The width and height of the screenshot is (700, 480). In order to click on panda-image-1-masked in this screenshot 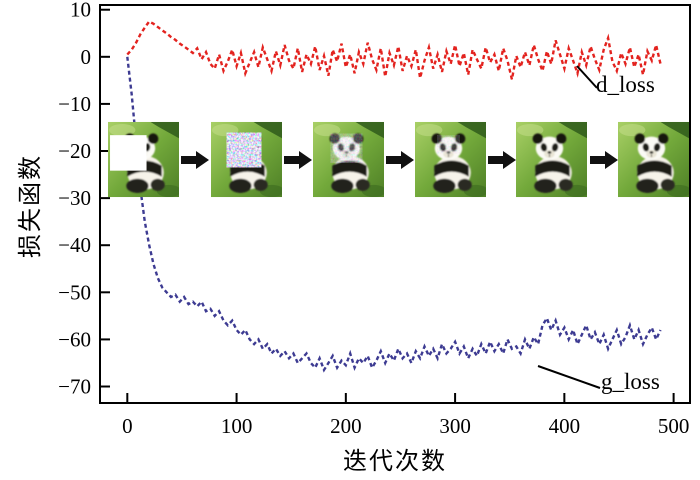, I will do `click(143, 159)`.